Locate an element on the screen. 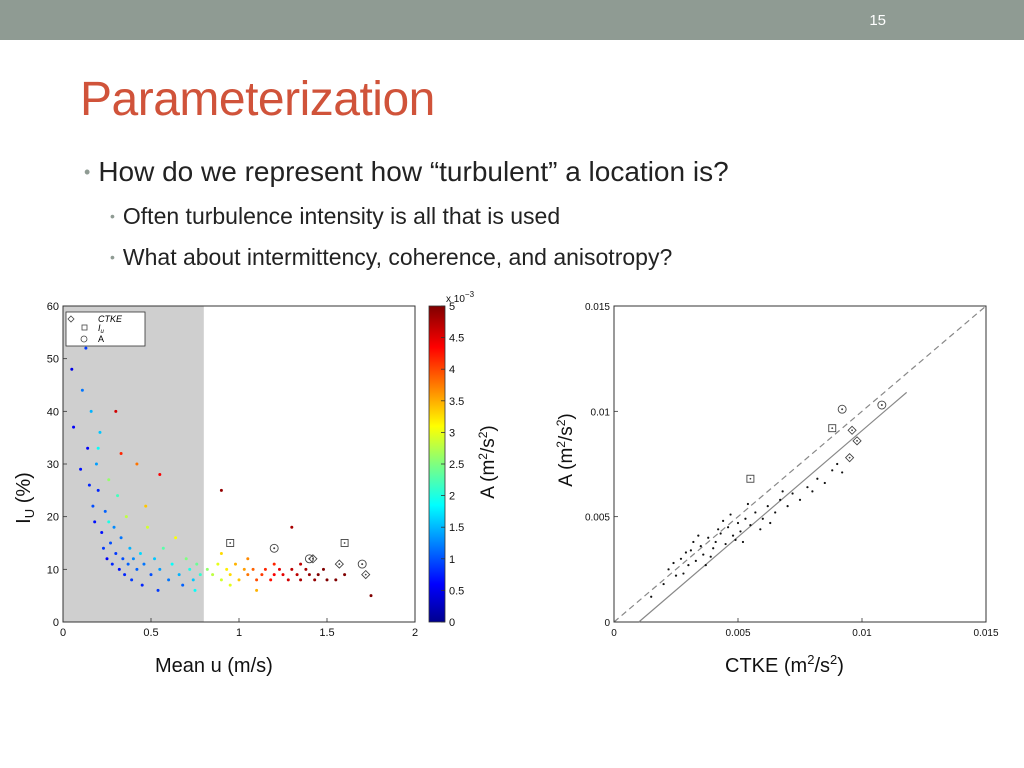  y-tick-label: 50 is located at coordinates (53, 360).